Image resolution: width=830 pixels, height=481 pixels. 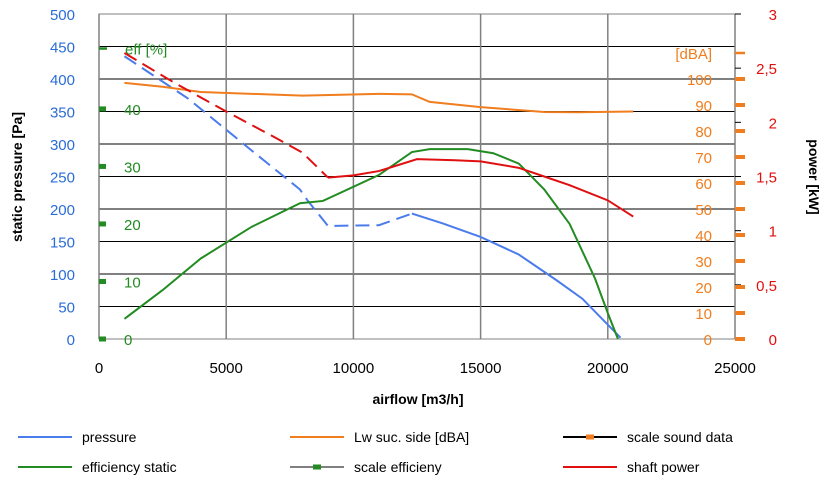 I want to click on sound-tick-label: 50, so click(x=703, y=210).